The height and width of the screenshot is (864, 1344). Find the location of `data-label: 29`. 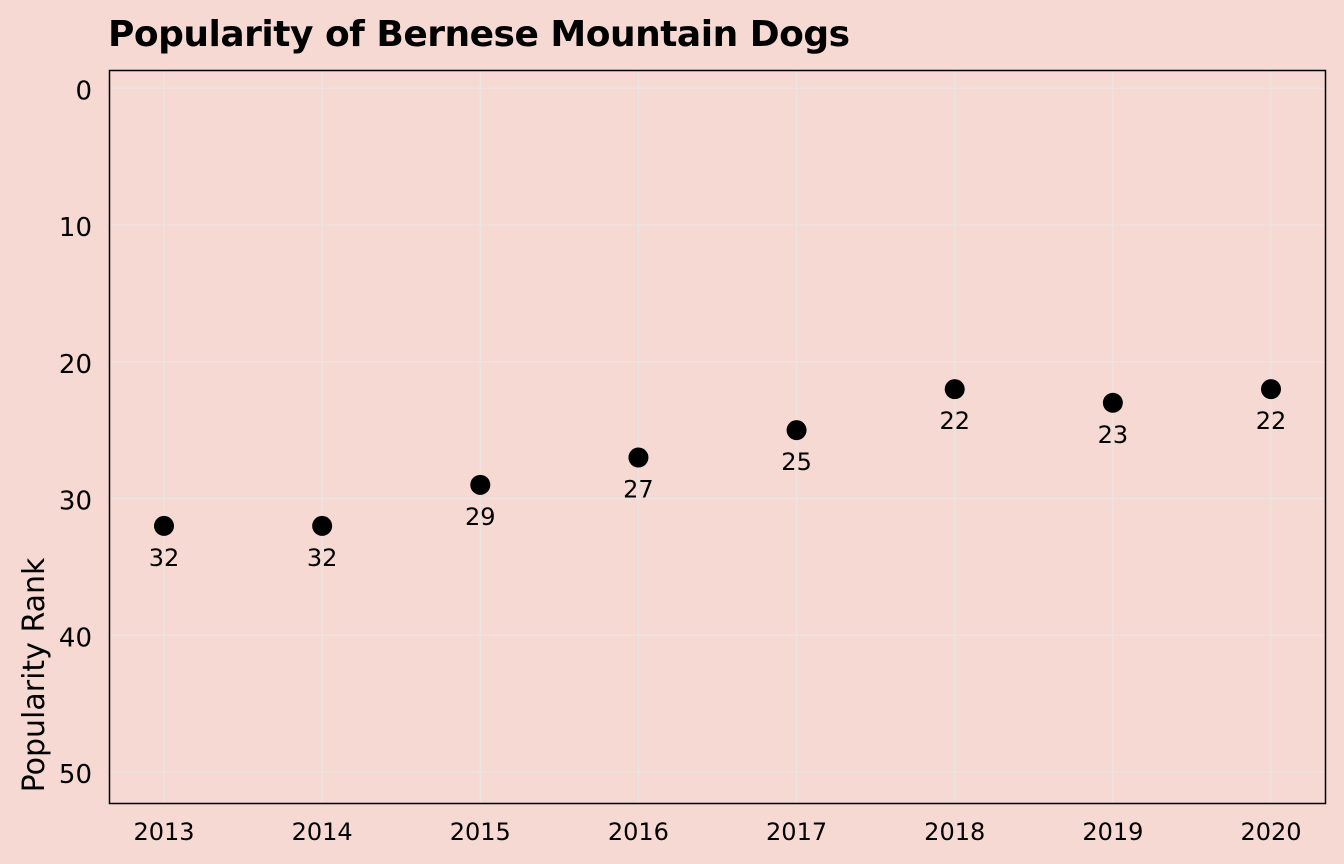

data-label: 29 is located at coordinates (480, 517).